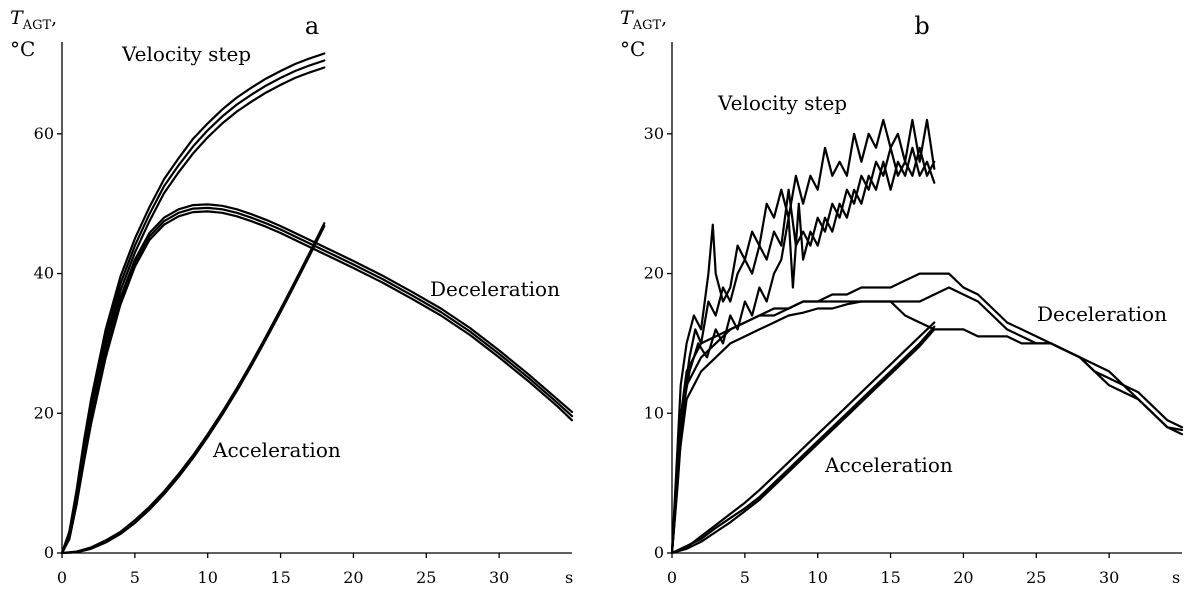 The width and height of the screenshot is (1184, 592). Describe the element at coordinates (312, 26) in the screenshot. I see `panel-label: a` at that location.